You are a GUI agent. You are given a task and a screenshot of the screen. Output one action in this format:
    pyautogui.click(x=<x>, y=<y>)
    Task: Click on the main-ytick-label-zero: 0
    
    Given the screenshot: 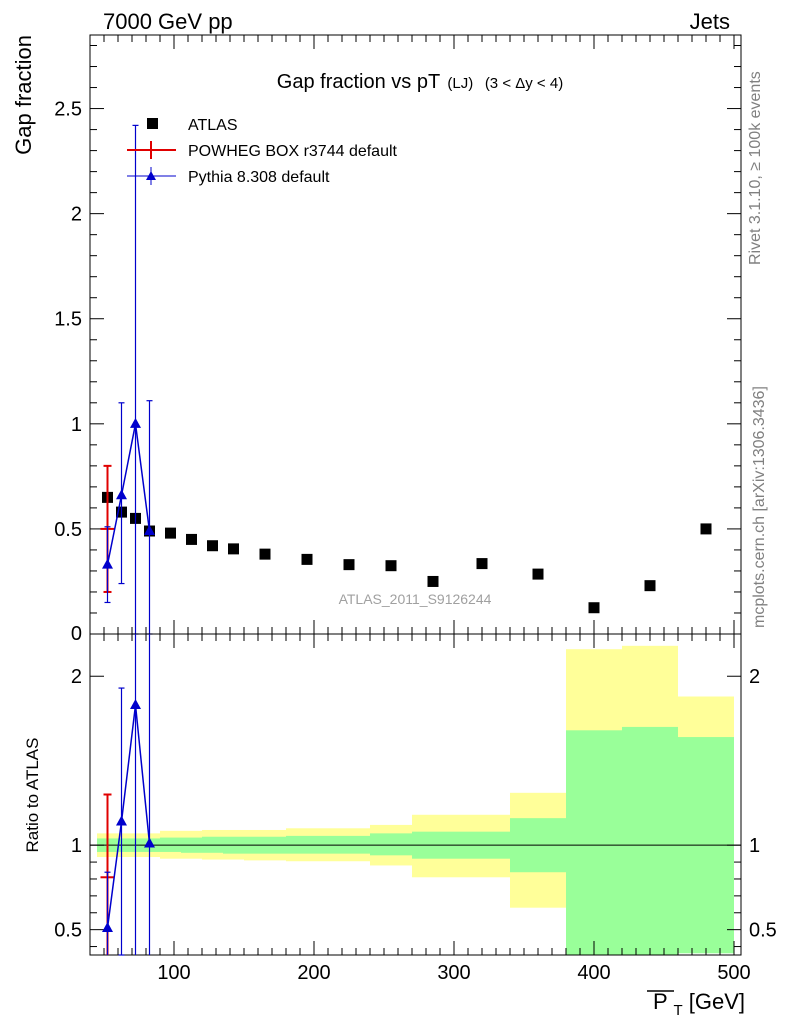 What is the action you would take?
    pyautogui.click(x=76, y=634)
    